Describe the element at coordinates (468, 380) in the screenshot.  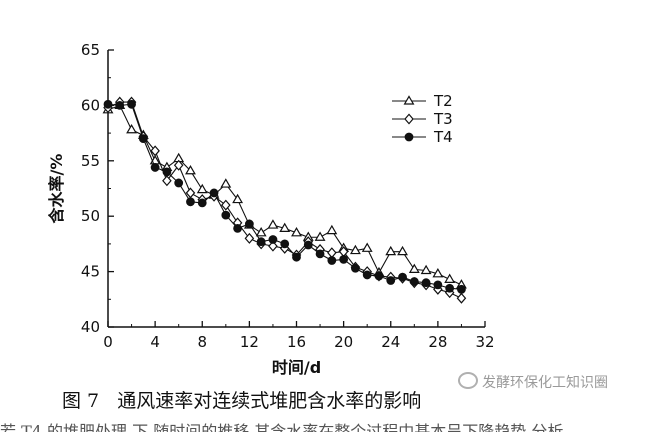
I see `watermark-icon` at that location.